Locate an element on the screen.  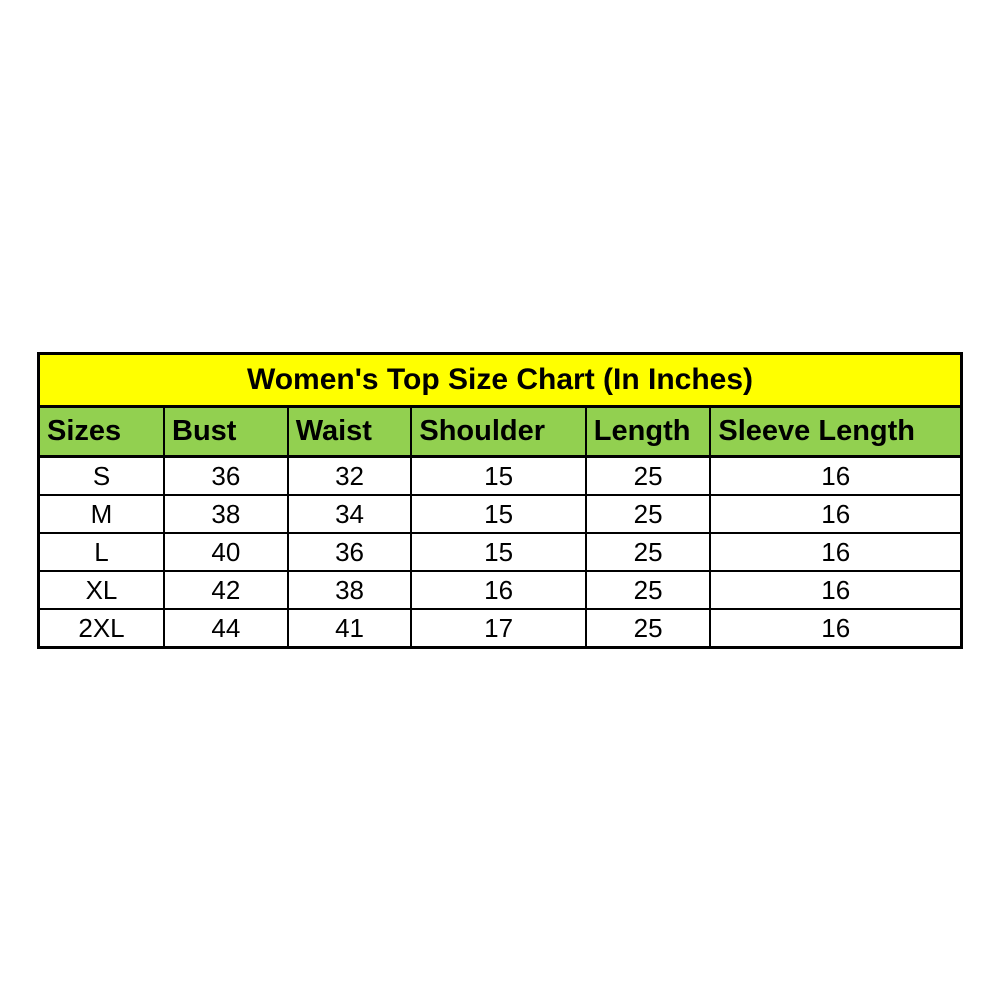
table-row-s: S 36 32 15 25 16 is located at coordinates (500, 475).